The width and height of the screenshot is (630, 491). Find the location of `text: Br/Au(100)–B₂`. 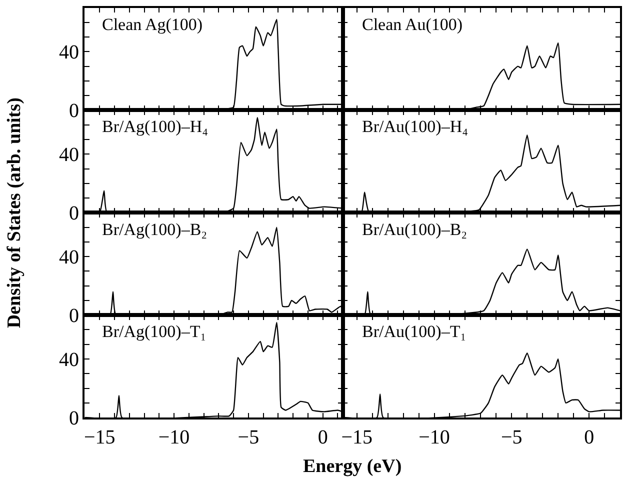

text: Br/Au(100)–B₂ is located at coordinates (415, 229).